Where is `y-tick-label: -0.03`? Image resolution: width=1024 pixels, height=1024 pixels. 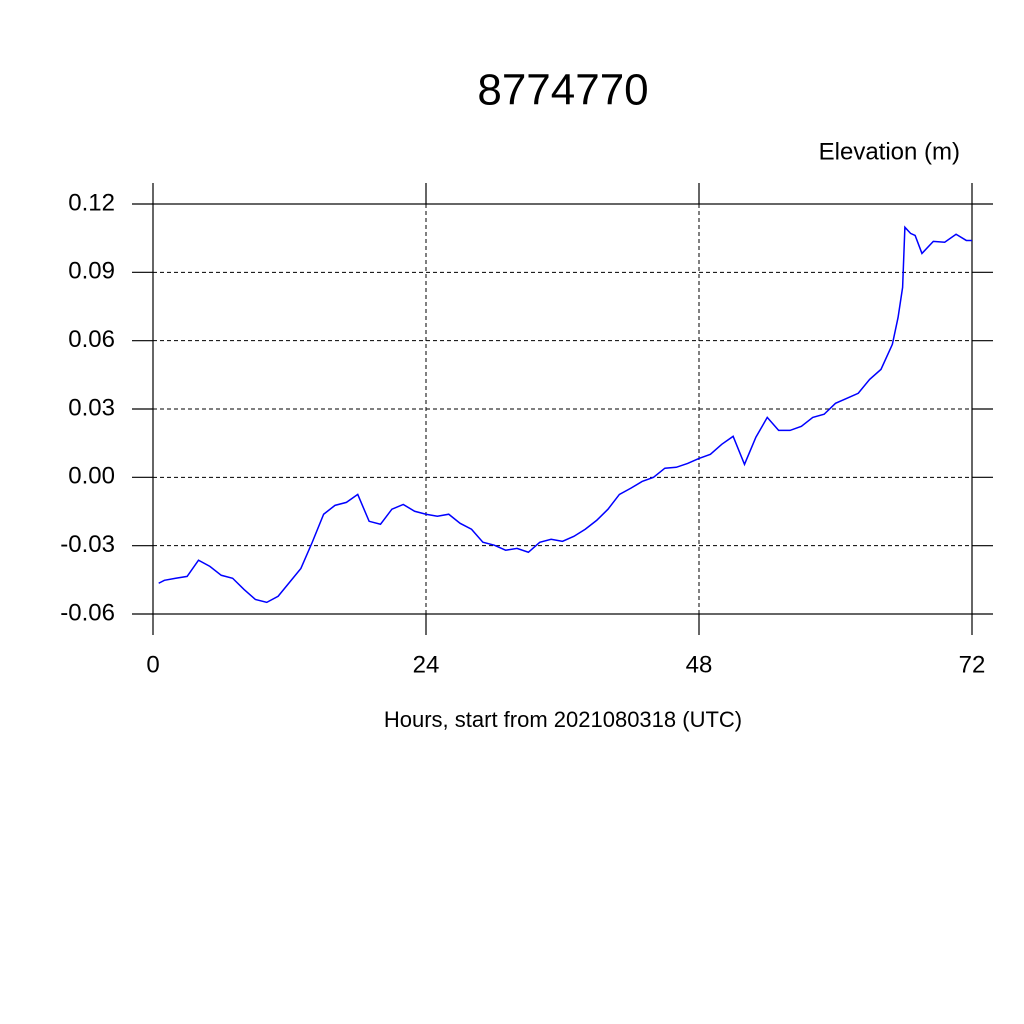 y-tick-label: -0.03 is located at coordinates (87, 544).